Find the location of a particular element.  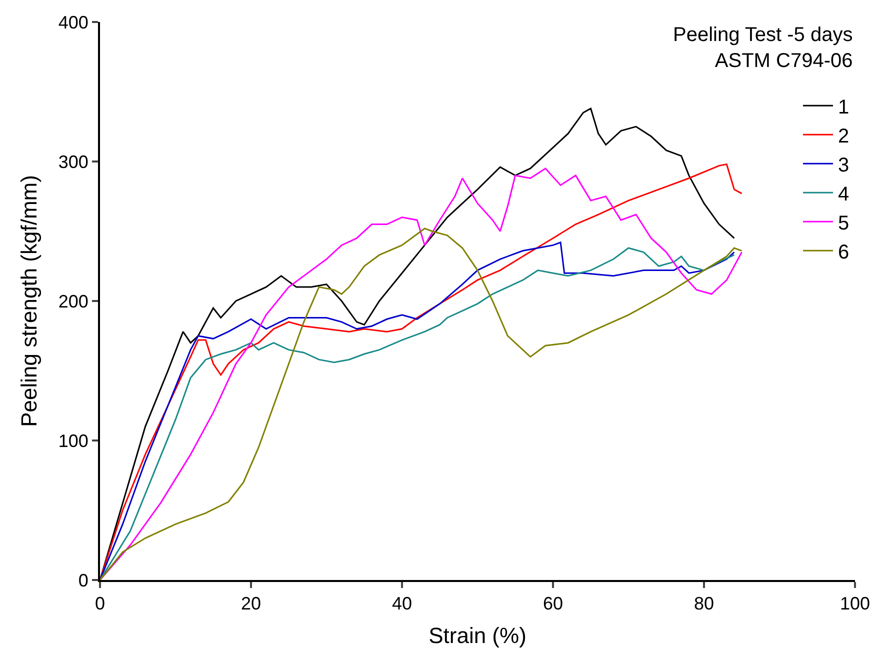

legend-label: 5 is located at coordinates (844, 223).